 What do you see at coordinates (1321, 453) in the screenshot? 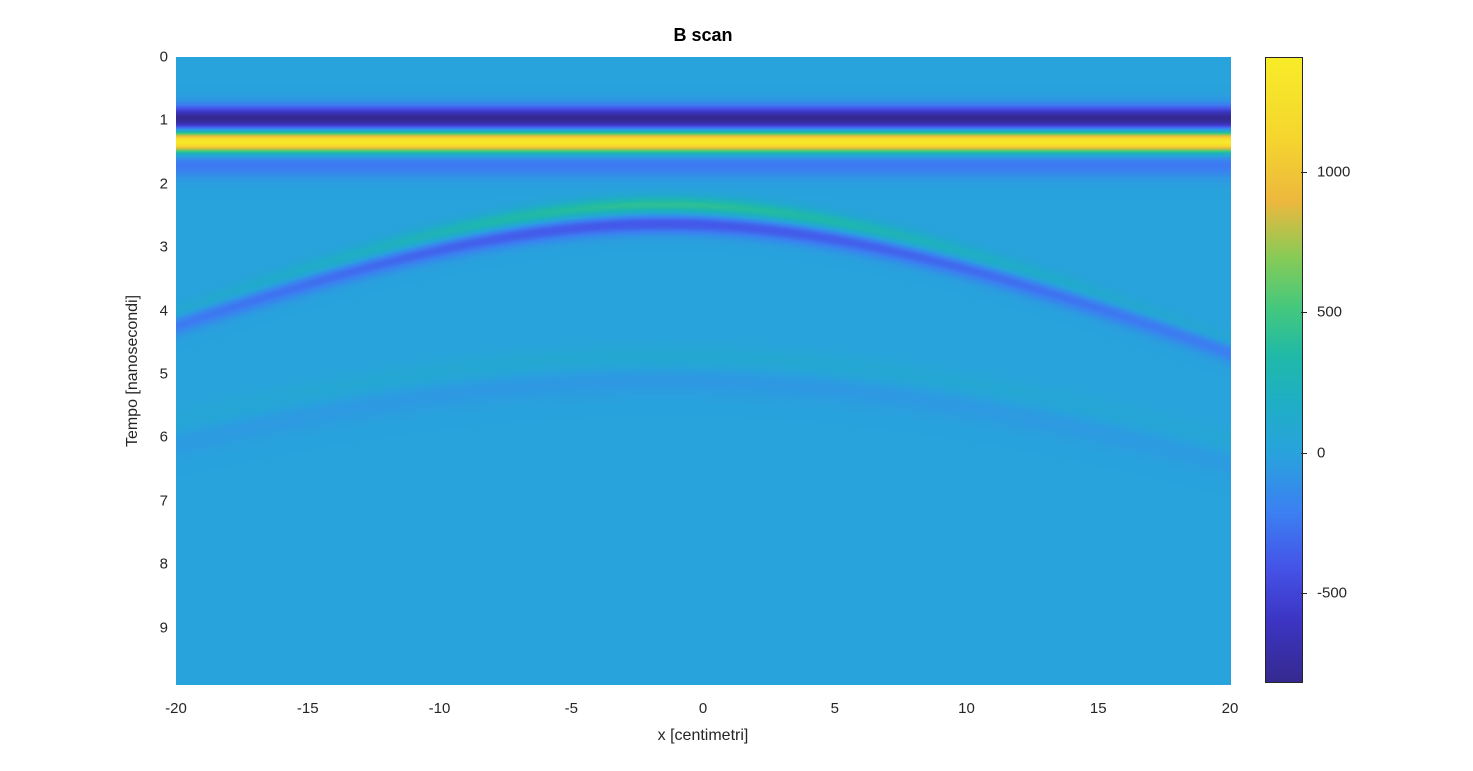
I see `colorbar-tick-label: 0` at bounding box center [1321, 453].